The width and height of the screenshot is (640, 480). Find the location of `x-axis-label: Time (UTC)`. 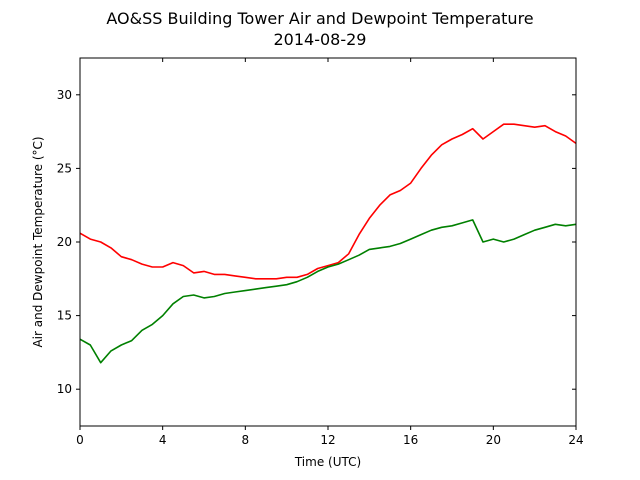

x-axis-label: Time (UTC) is located at coordinates (327, 462).